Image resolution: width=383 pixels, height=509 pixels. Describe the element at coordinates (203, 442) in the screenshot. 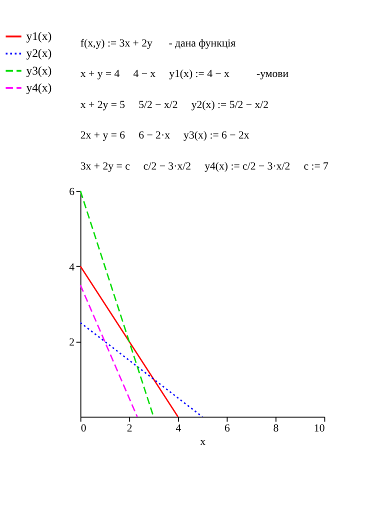

I see `x-axis-title: x` at that location.